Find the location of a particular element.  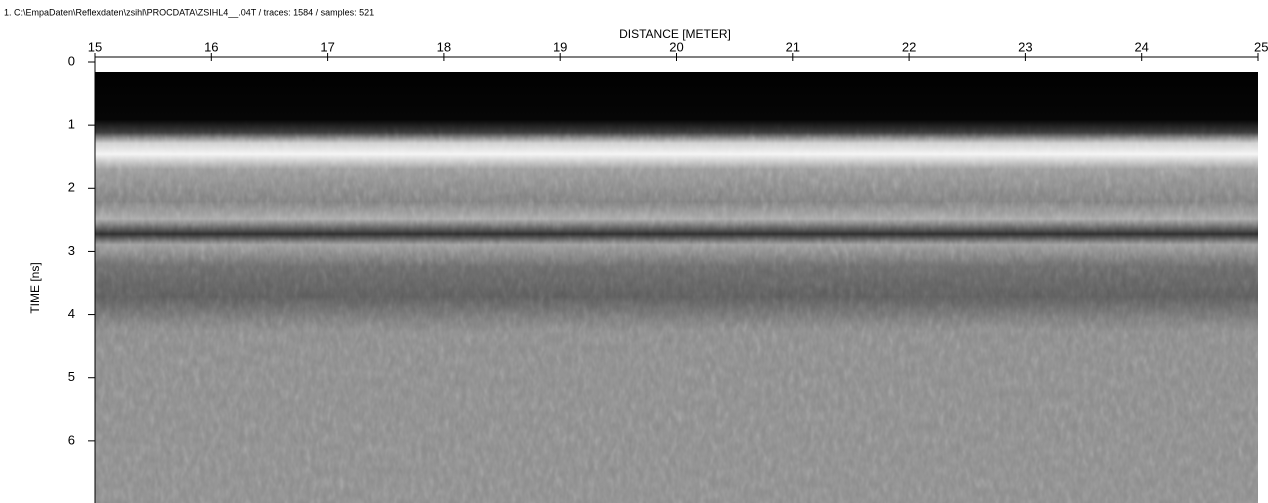

y-tick-label: 0 is located at coordinates (71, 60).